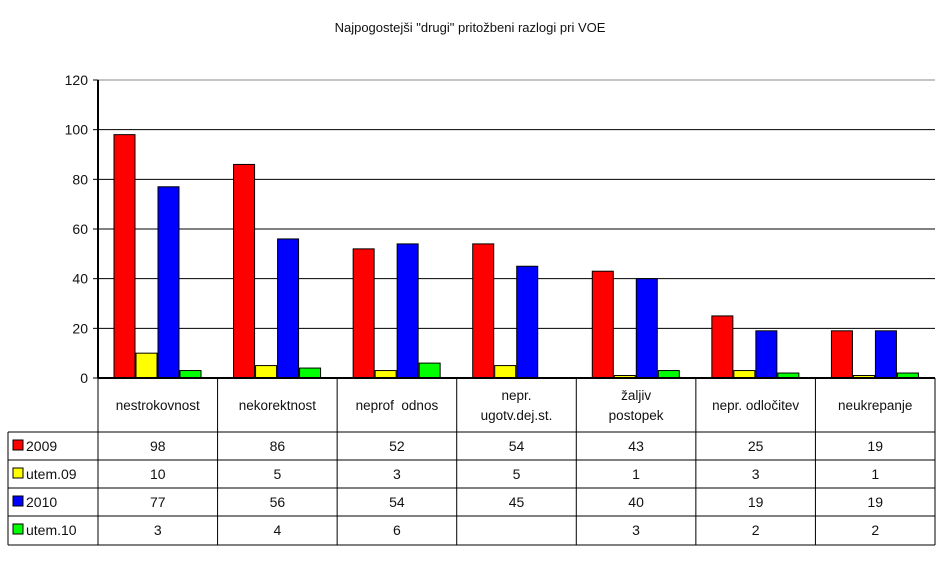 The image size is (940, 561). Describe the element at coordinates (158, 446) in the screenshot. I see `table-cell-value: 98` at that location.